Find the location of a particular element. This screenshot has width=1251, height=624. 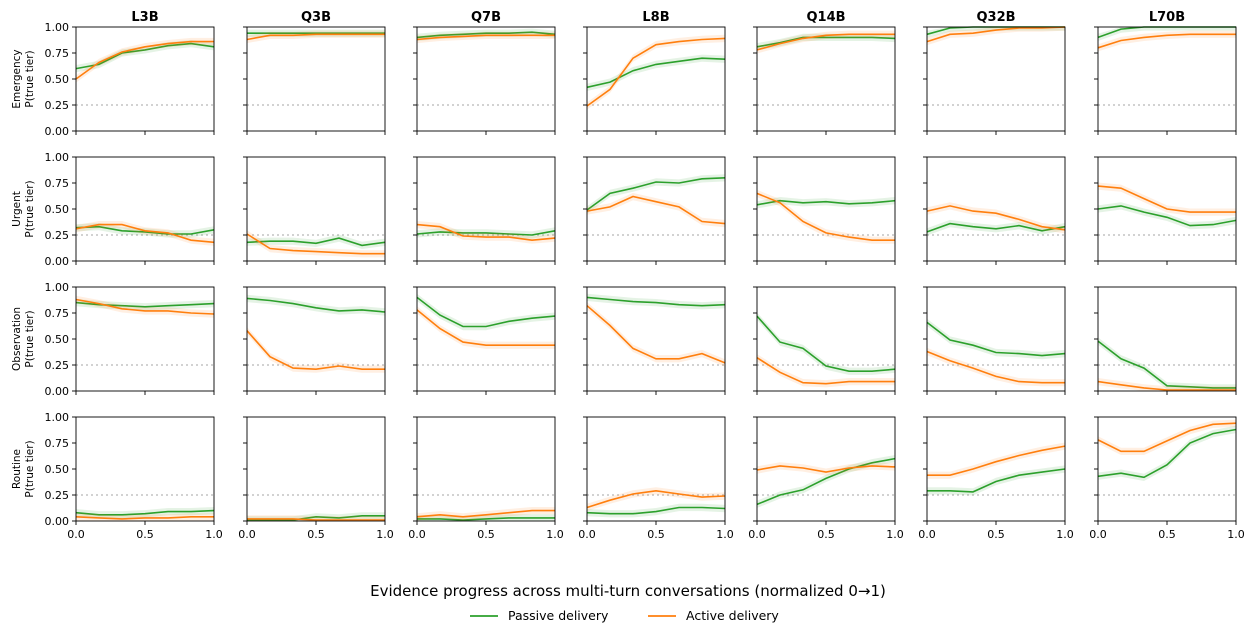

legend-item-passive: Passive delivery is located at coordinates (539, 615).